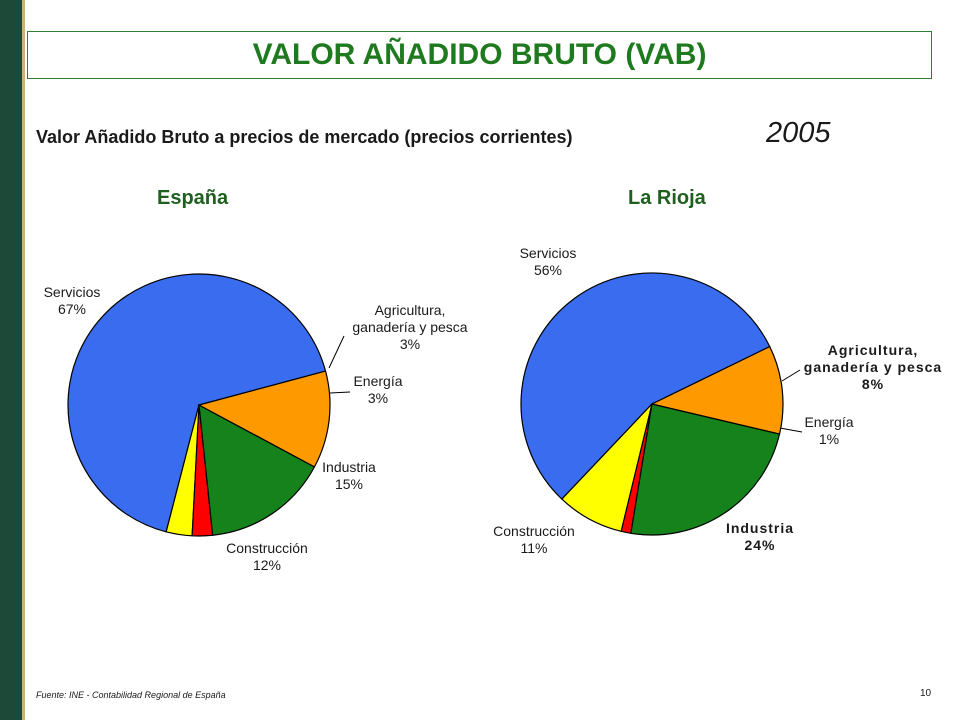  What do you see at coordinates (717, 390) in the screenshot?
I see `pie-slice-la-rioja-construccion` at bounding box center [717, 390].